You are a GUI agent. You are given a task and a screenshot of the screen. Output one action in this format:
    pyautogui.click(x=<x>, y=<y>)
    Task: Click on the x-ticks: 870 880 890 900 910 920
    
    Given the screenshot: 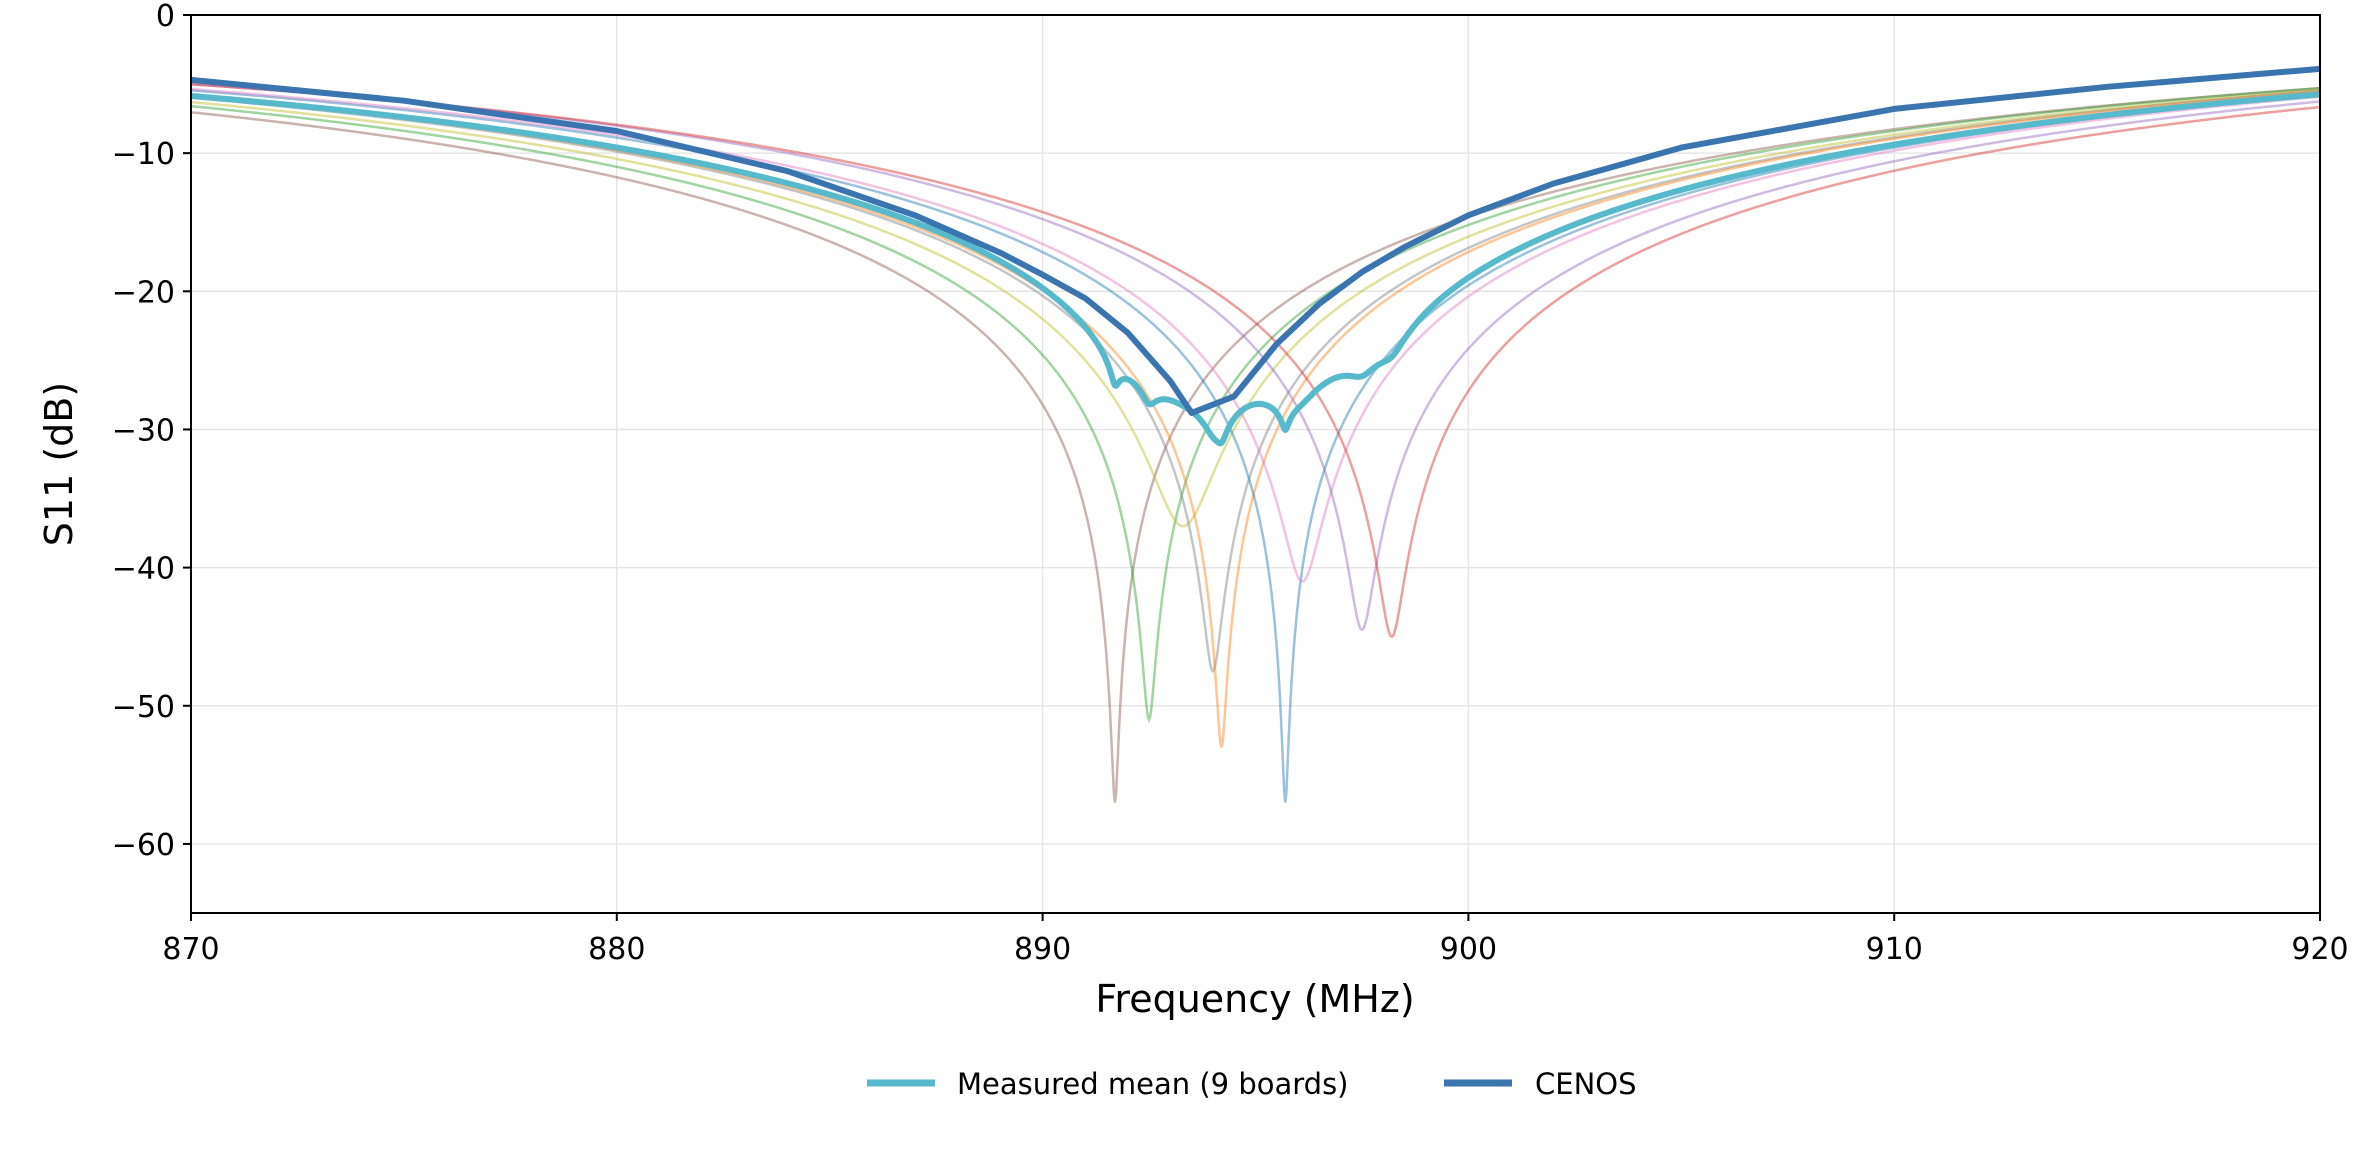 What is the action you would take?
    pyautogui.click(x=1255, y=940)
    